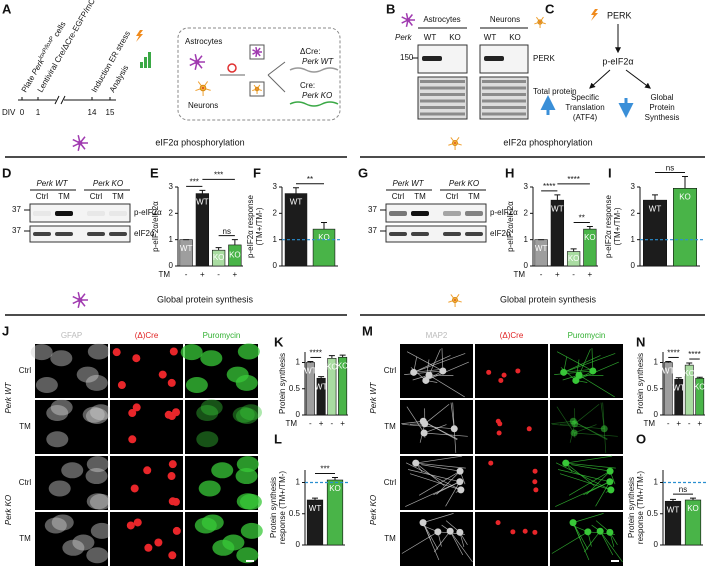 This screenshot has height=576, width=709. Describe the element at coordinates (47, 48) in the screenshot. I see `timeline-step-part: loxP/loxP` at that location.